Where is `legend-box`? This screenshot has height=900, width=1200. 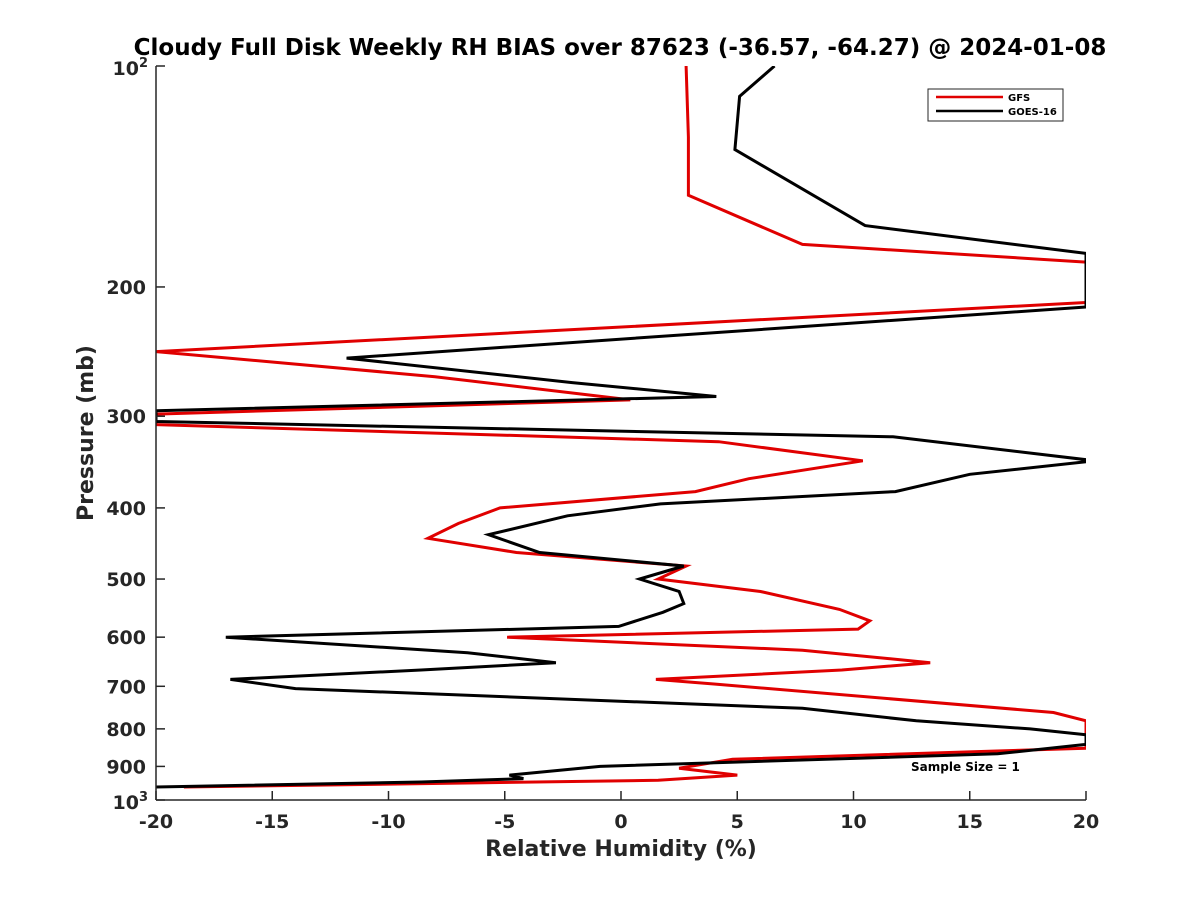 legend-box is located at coordinates (995, 105).